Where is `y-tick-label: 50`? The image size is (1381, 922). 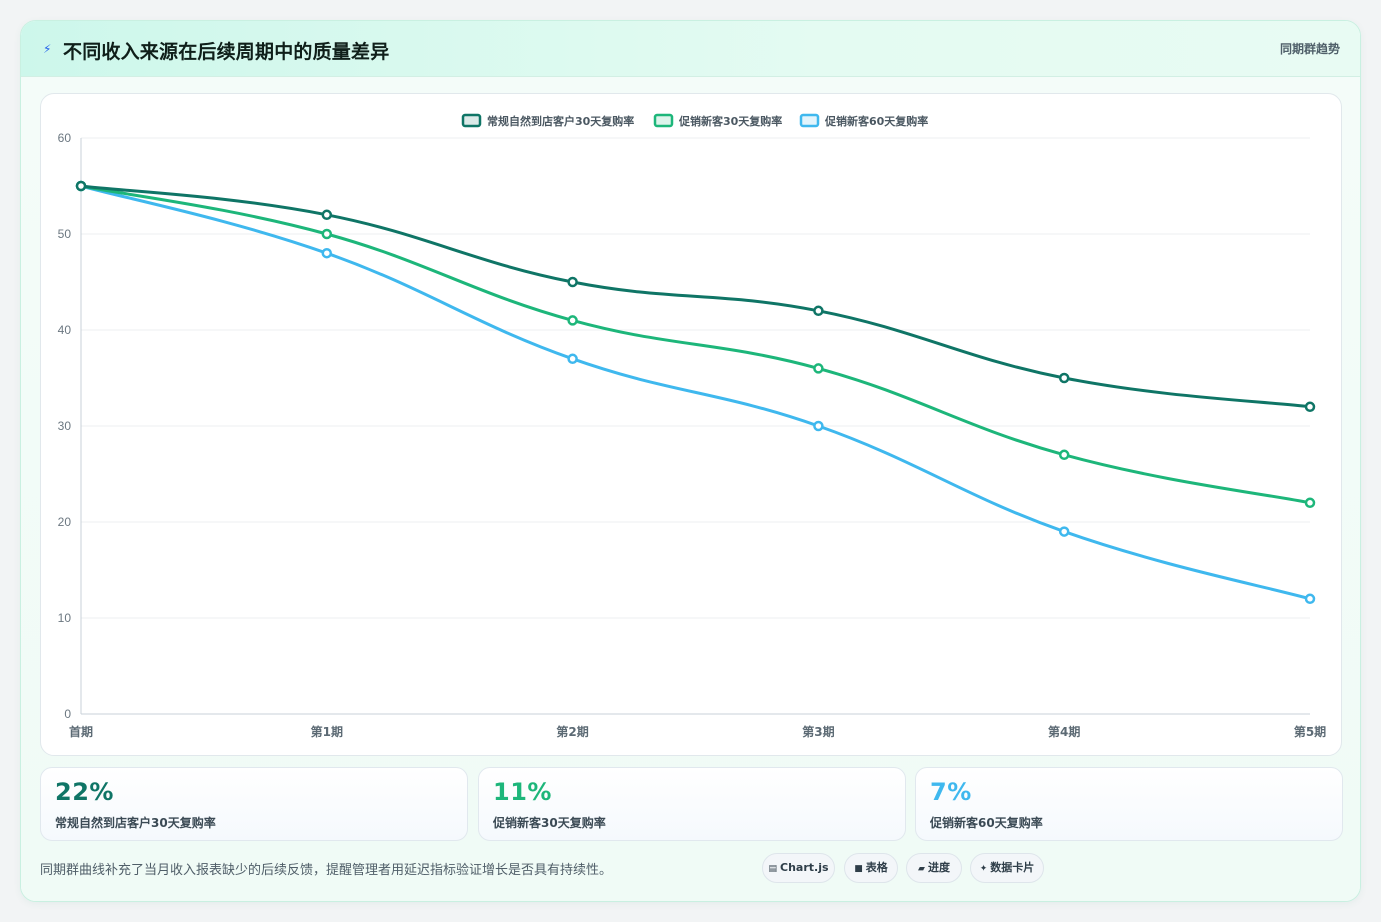 y-tick-label: 50 is located at coordinates (65, 234).